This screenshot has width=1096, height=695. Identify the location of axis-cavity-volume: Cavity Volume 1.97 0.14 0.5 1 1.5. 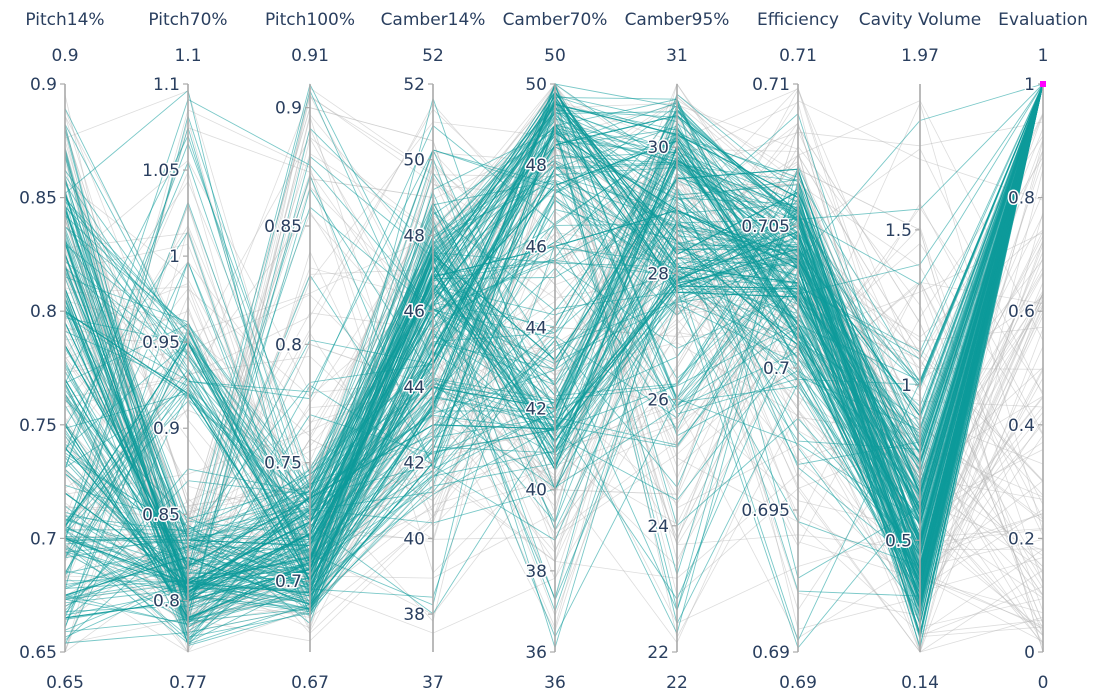
(920, 351).